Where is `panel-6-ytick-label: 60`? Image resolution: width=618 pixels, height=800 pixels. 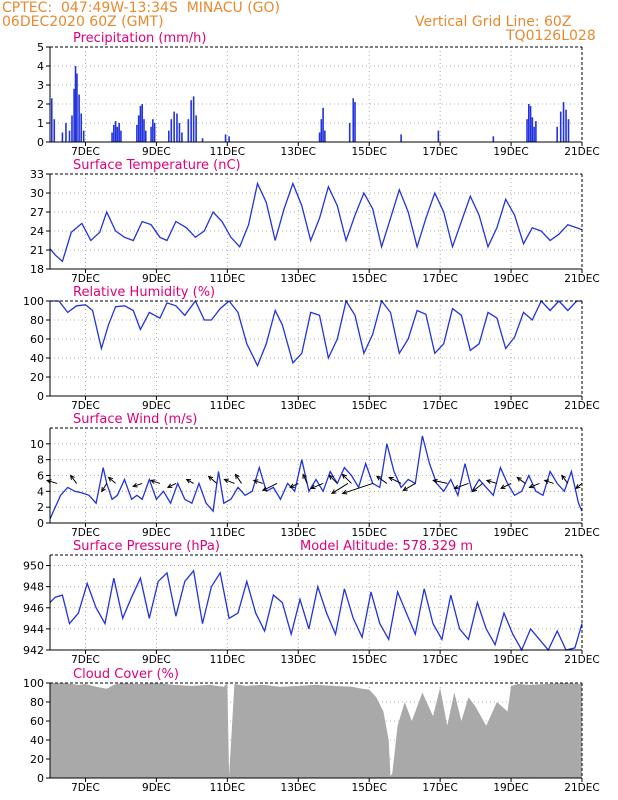
panel-6-ytick-label: 60 is located at coordinates (37, 721).